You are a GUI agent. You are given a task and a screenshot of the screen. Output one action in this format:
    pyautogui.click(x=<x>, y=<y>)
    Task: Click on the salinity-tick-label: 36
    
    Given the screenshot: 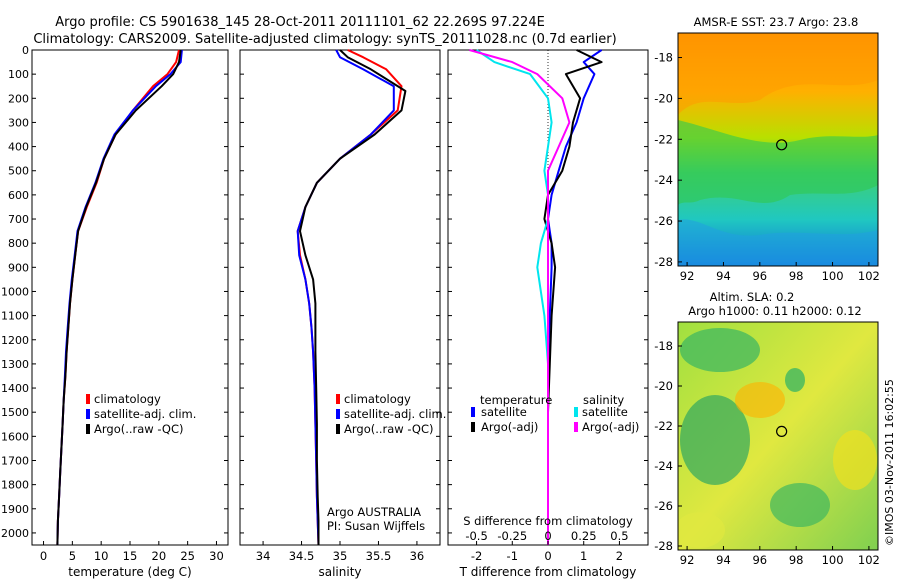 What is the action you would take?
    pyautogui.click(x=417, y=556)
    